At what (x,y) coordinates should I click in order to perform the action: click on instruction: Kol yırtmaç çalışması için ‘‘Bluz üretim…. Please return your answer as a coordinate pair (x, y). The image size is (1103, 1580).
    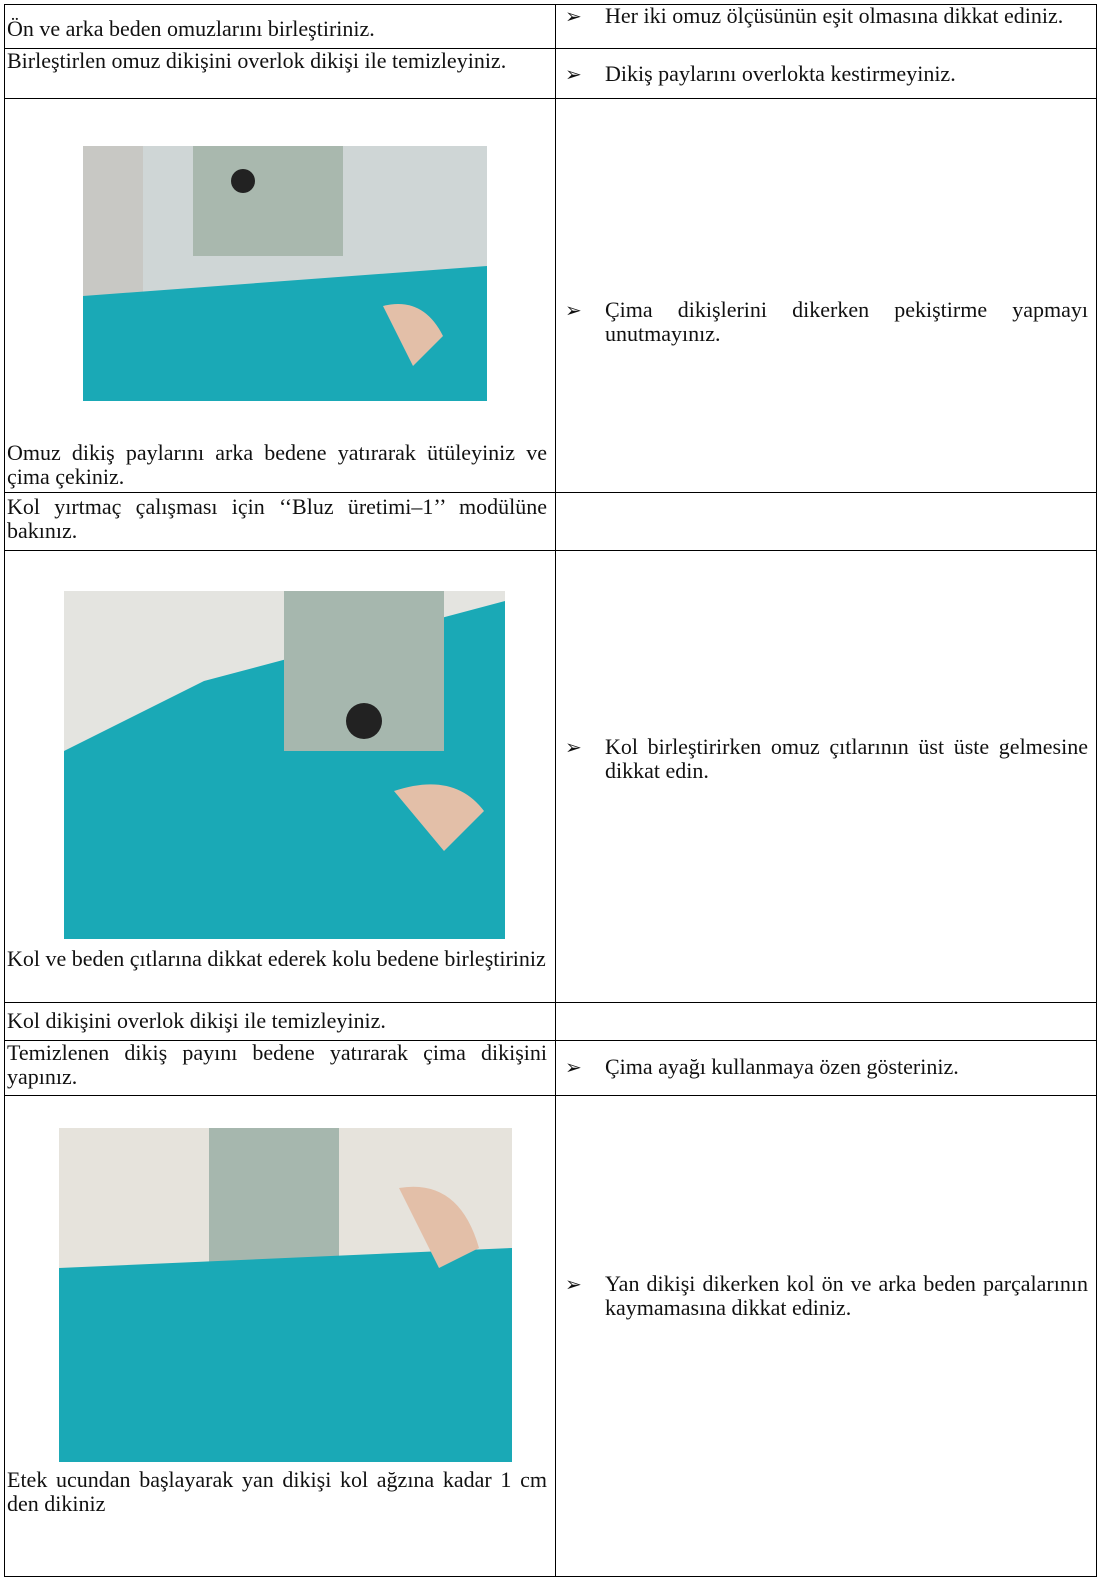
    Looking at the image, I should click on (277, 518).